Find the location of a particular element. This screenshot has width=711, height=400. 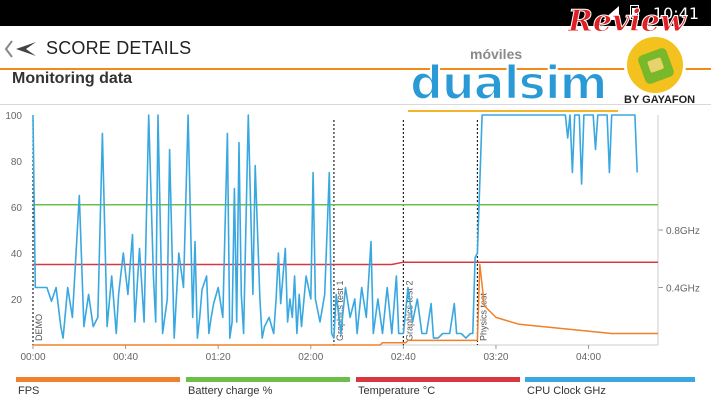

status-bar: 10:41 is located at coordinates (355, 13).